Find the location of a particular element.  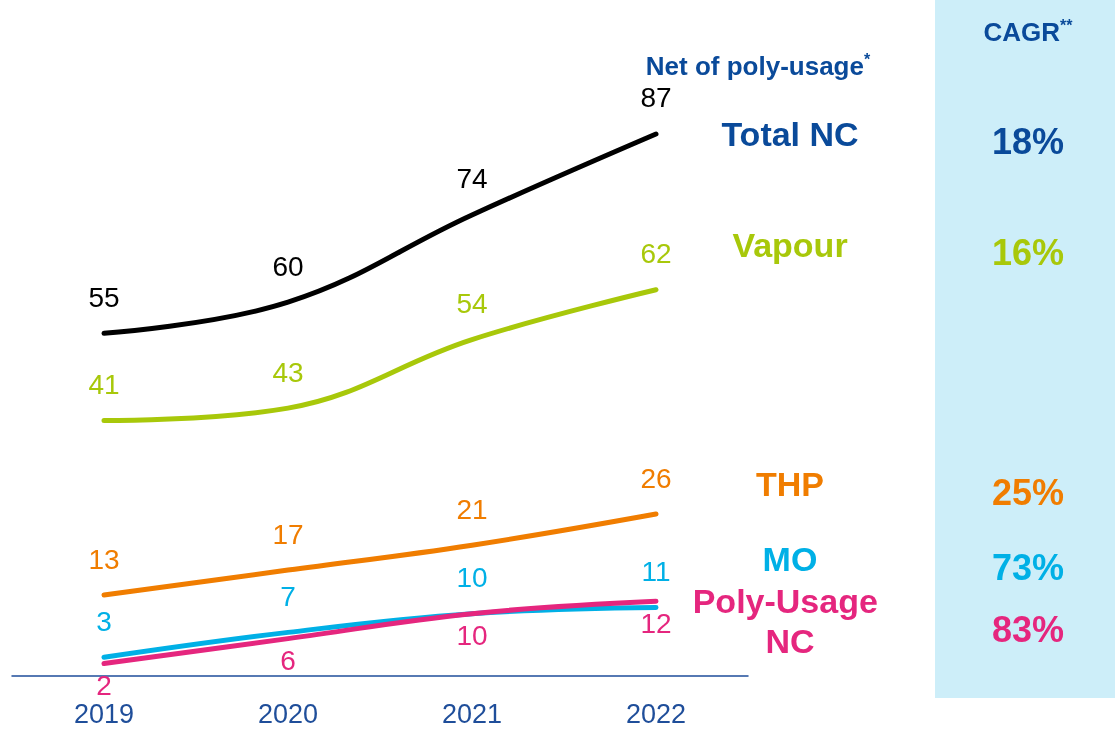

x-tick-label: 2021 is located at coordinates (472, 713).